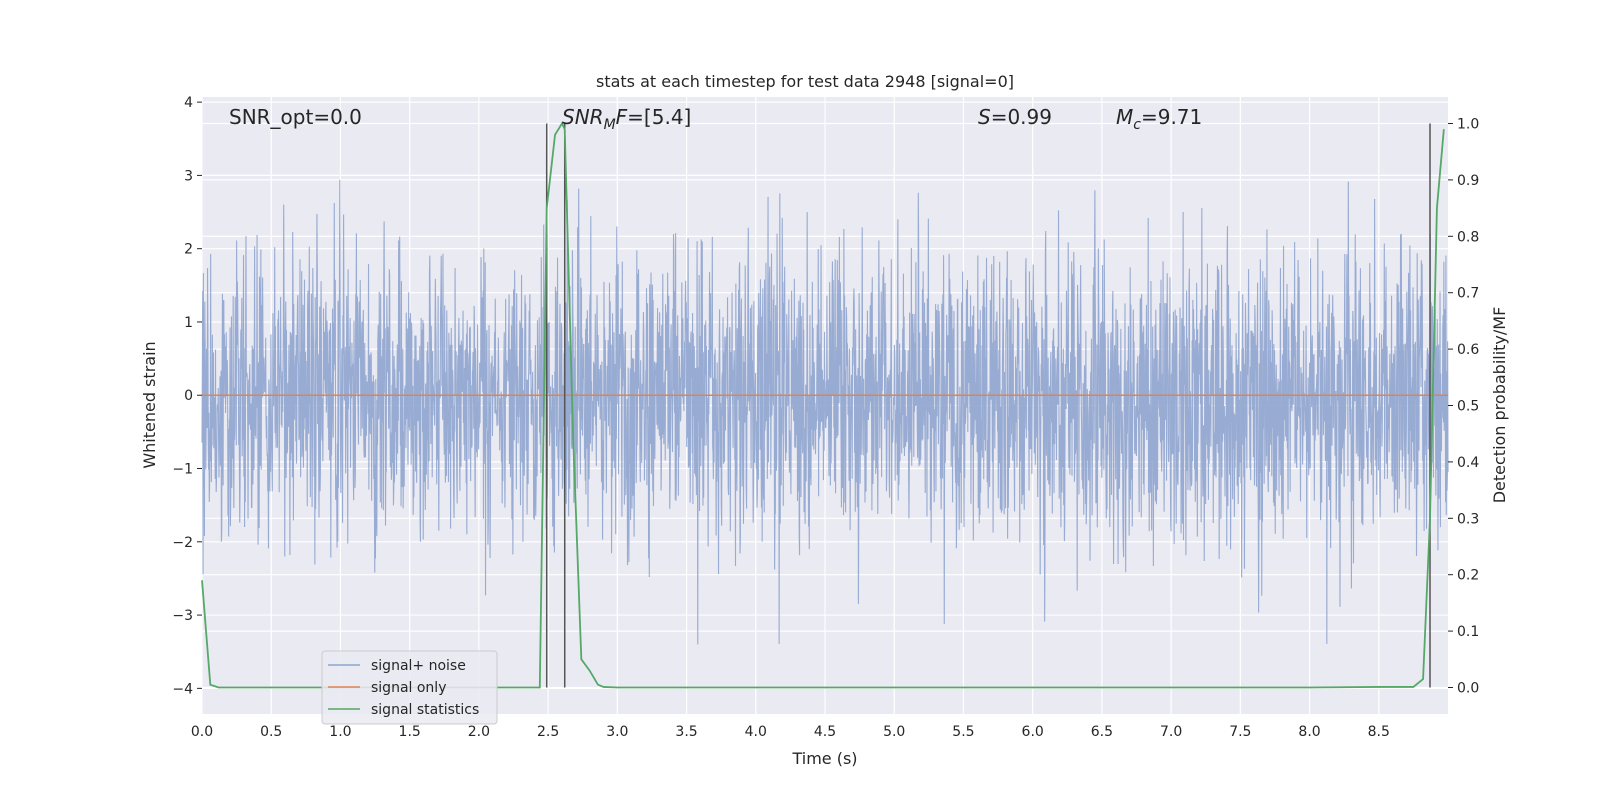 This screenshot has width=1600, height=800. What do you see at coordinates (182, 543) in the screenshot?
I see `y-tick-label: −2` at bounding box center [182, 543].